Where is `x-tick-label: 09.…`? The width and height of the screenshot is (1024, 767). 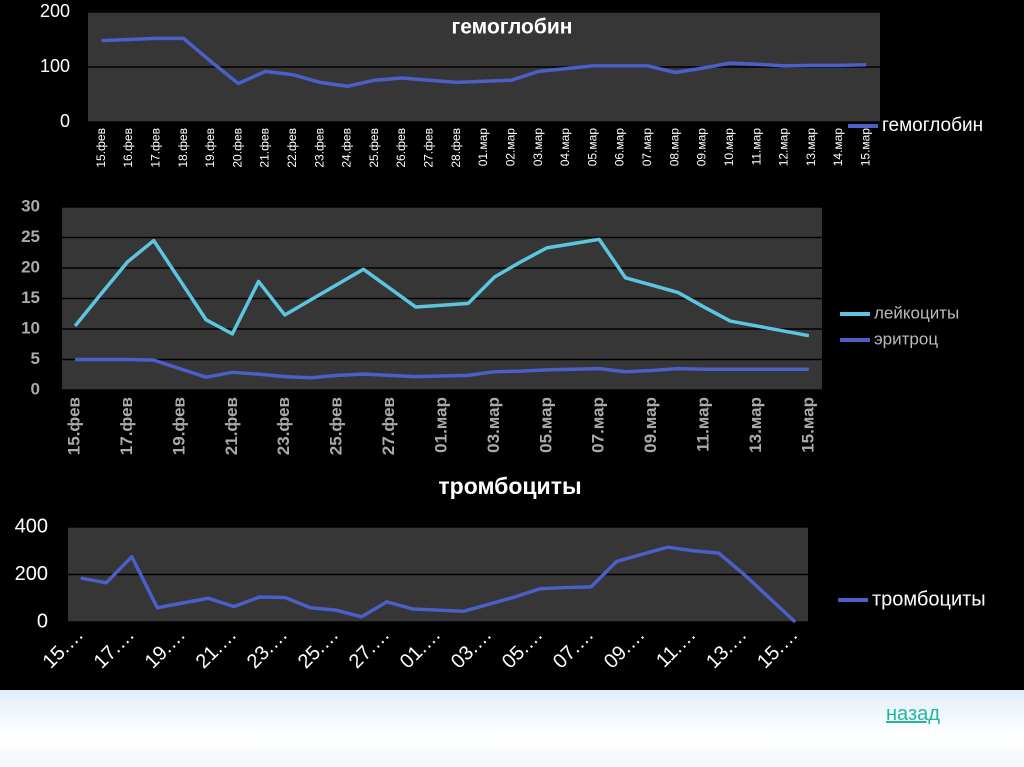
x-tick-label: 09.… is located at coordinates (624, 648).